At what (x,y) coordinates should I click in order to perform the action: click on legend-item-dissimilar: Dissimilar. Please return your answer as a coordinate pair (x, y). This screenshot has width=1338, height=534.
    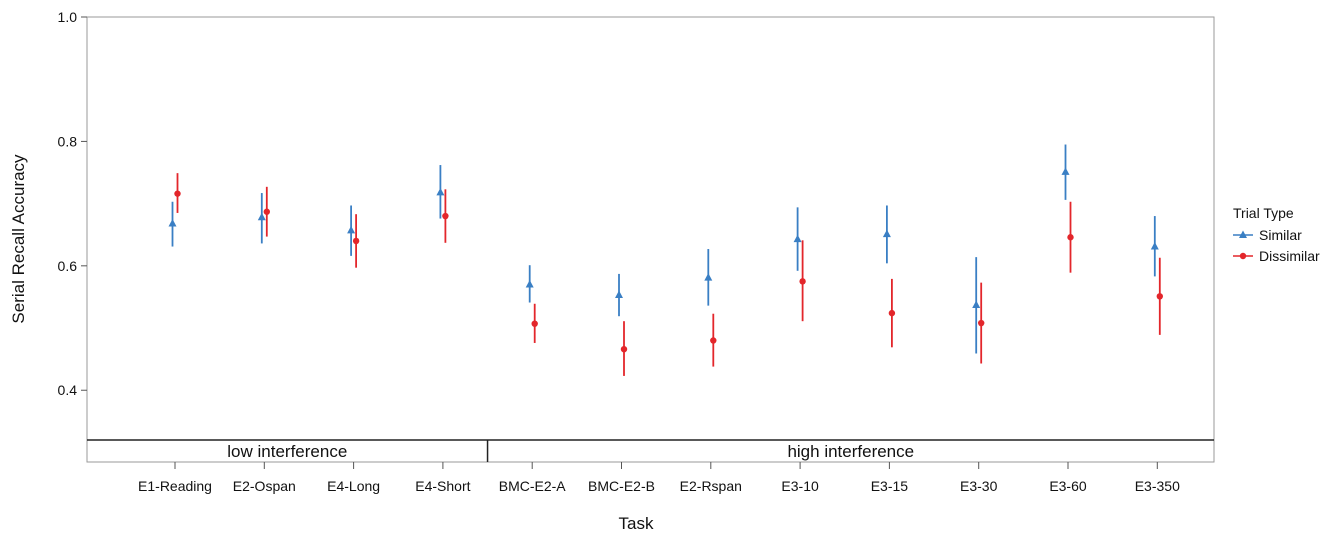
    Looking at the image, I should click on (1276, 256).